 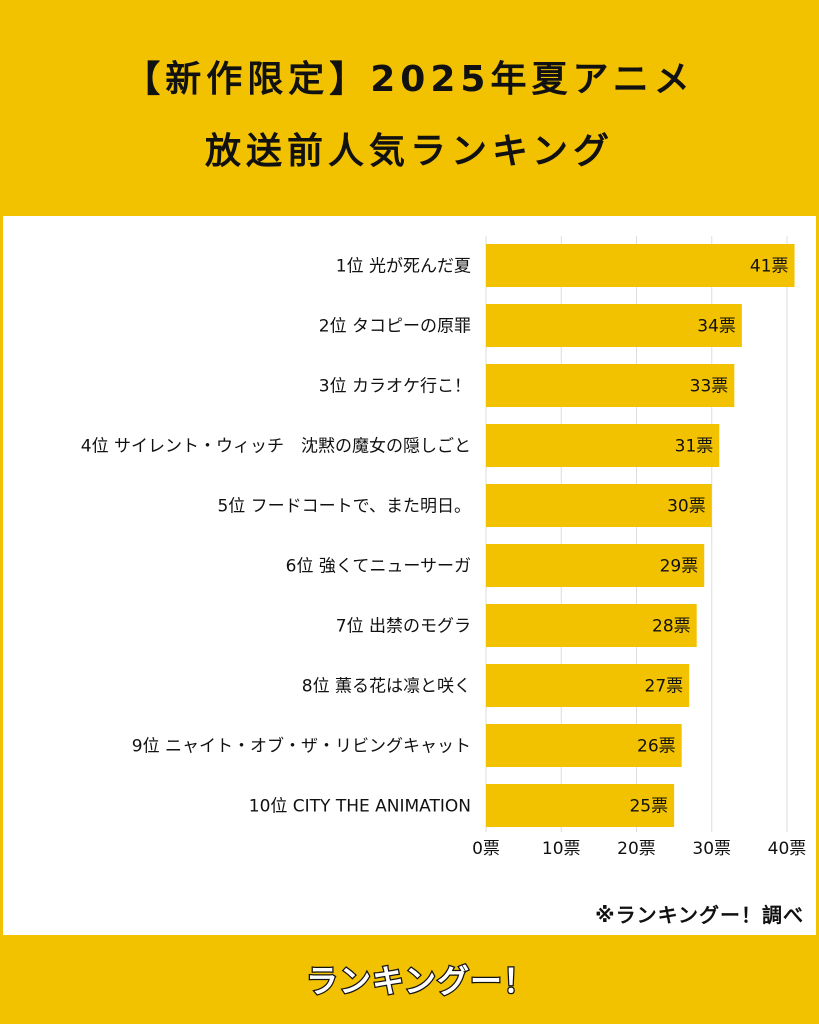 I want to click on category-label: 8位 薫る花は凛と咲く, so click(x=386, y=687).